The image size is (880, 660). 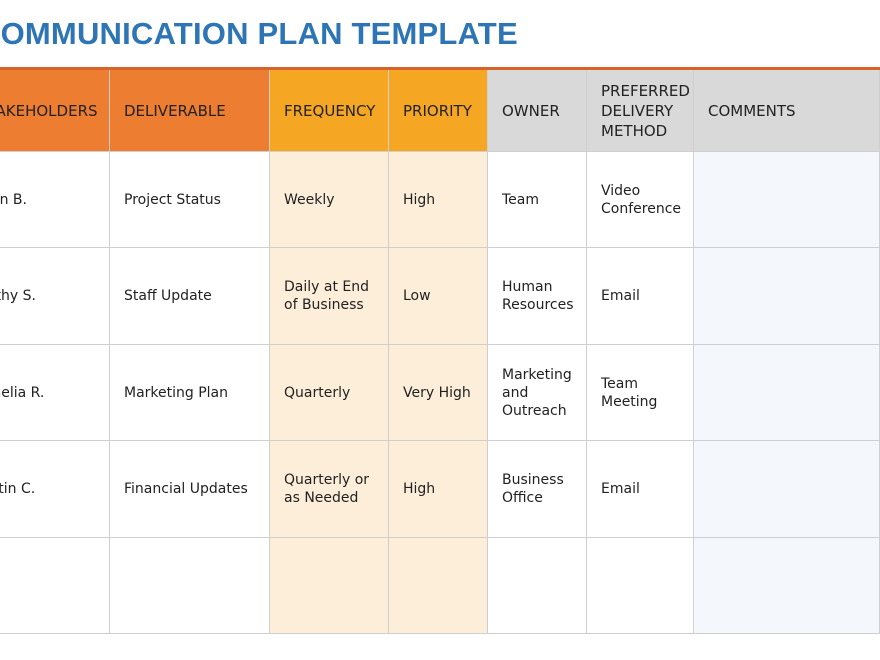 What do you see at coordinates (55, 200) in the screenshot?
I see `cell-stakeholders: John B.` at bounding box center [55, 200].